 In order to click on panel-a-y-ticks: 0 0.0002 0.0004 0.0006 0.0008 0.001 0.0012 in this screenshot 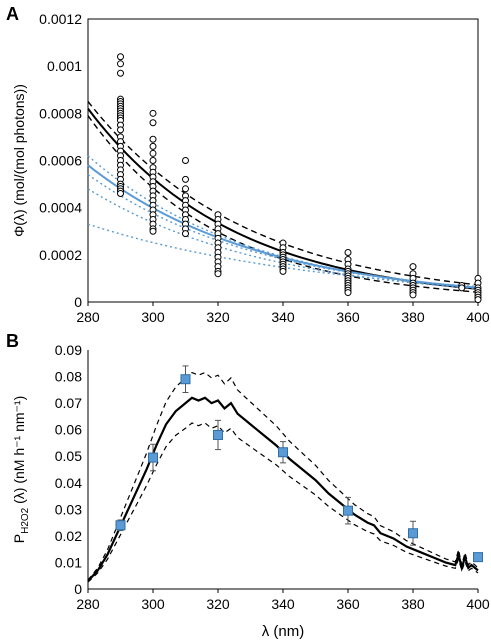, I will do `click(60, 160)`.